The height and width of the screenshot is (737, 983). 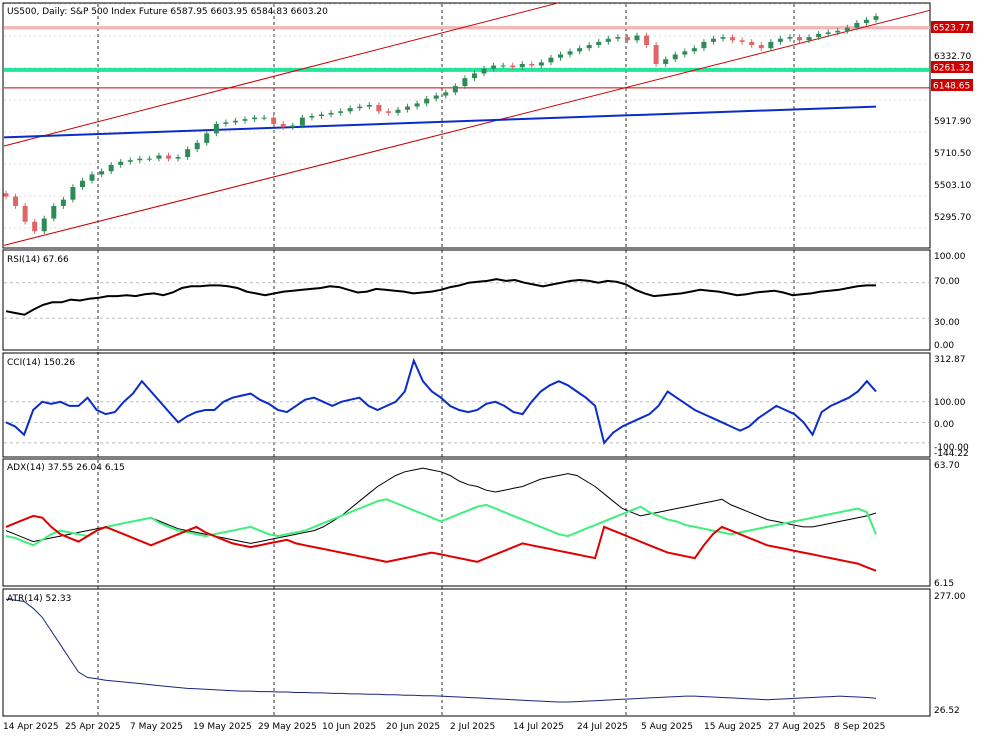 I want to click on cci-tick-100: 100.00, so click(x=950, y=403).